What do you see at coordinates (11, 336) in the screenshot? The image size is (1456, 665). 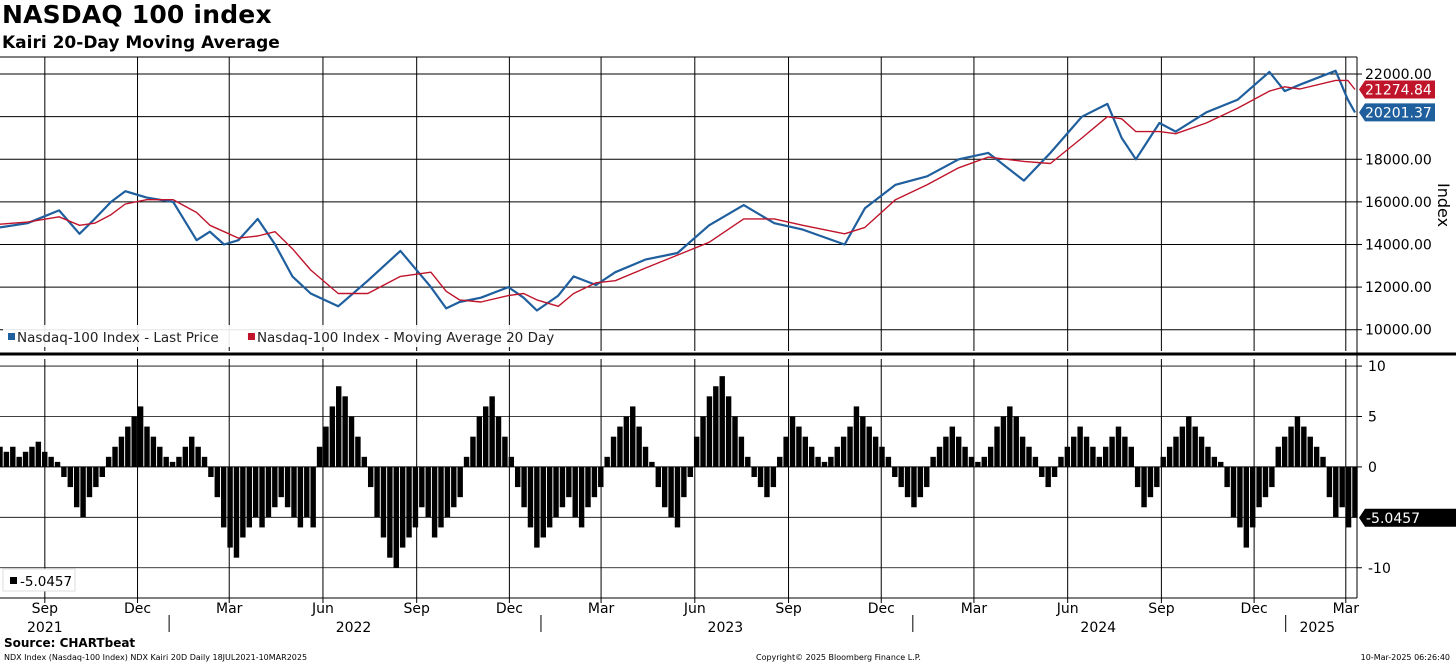 I see `legend-swatch` at bounding box center [11, 336].